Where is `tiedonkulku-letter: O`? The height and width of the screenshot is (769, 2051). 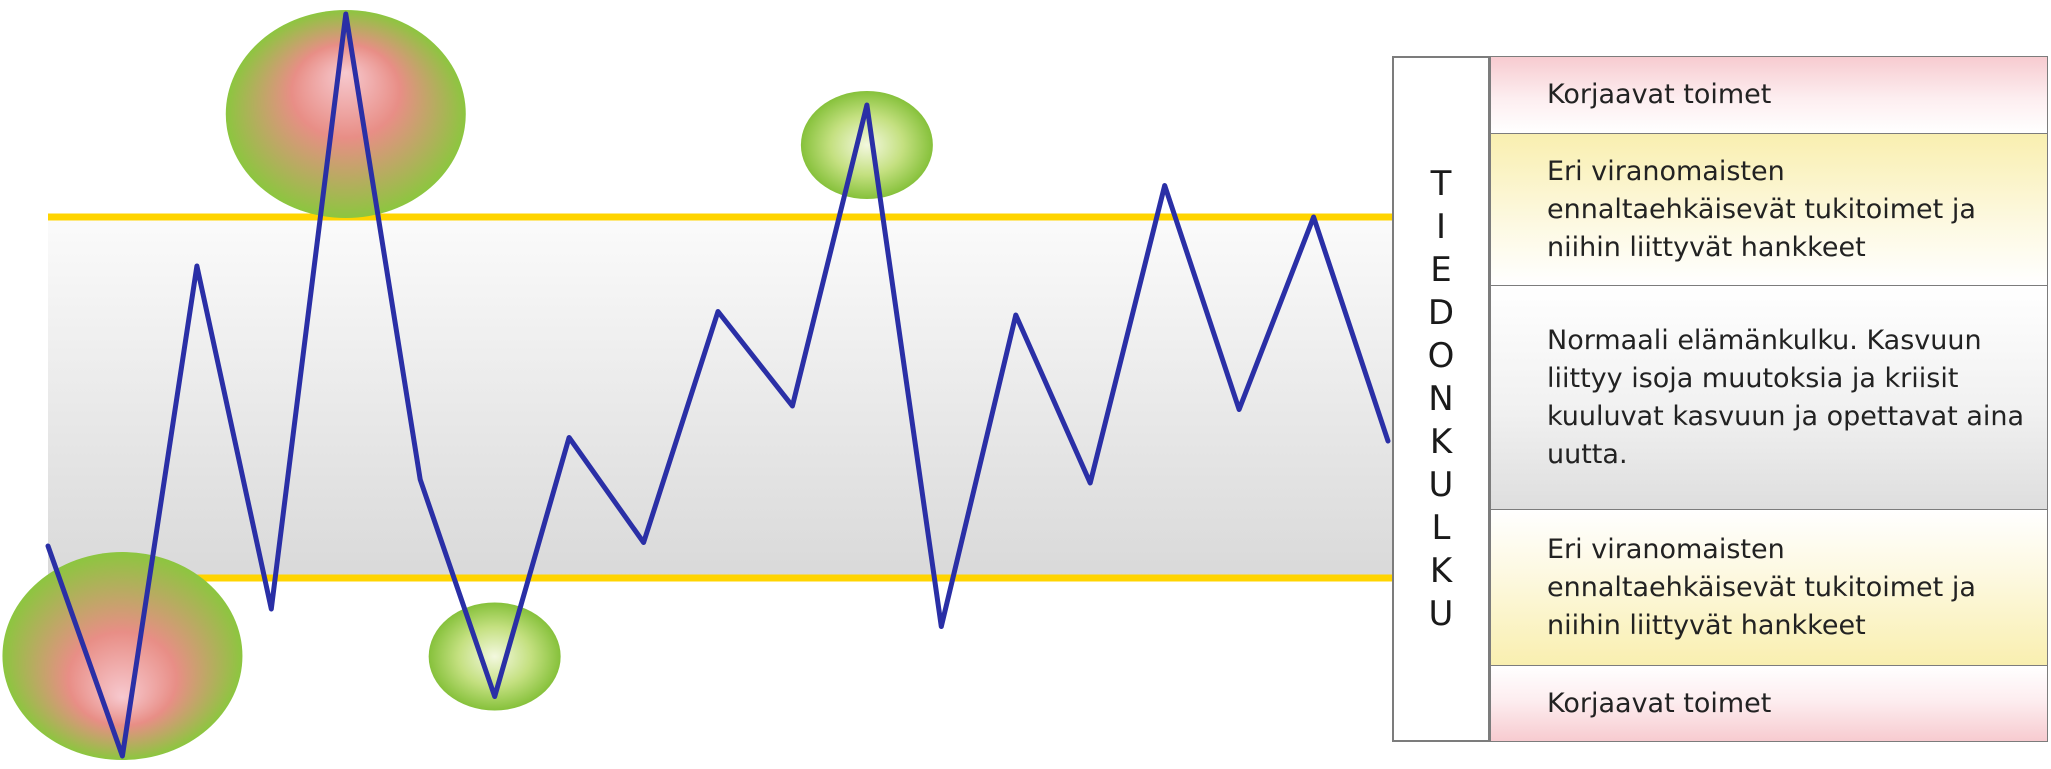 tiedonkulku-letter: O is located at coordinates (1441, 355).